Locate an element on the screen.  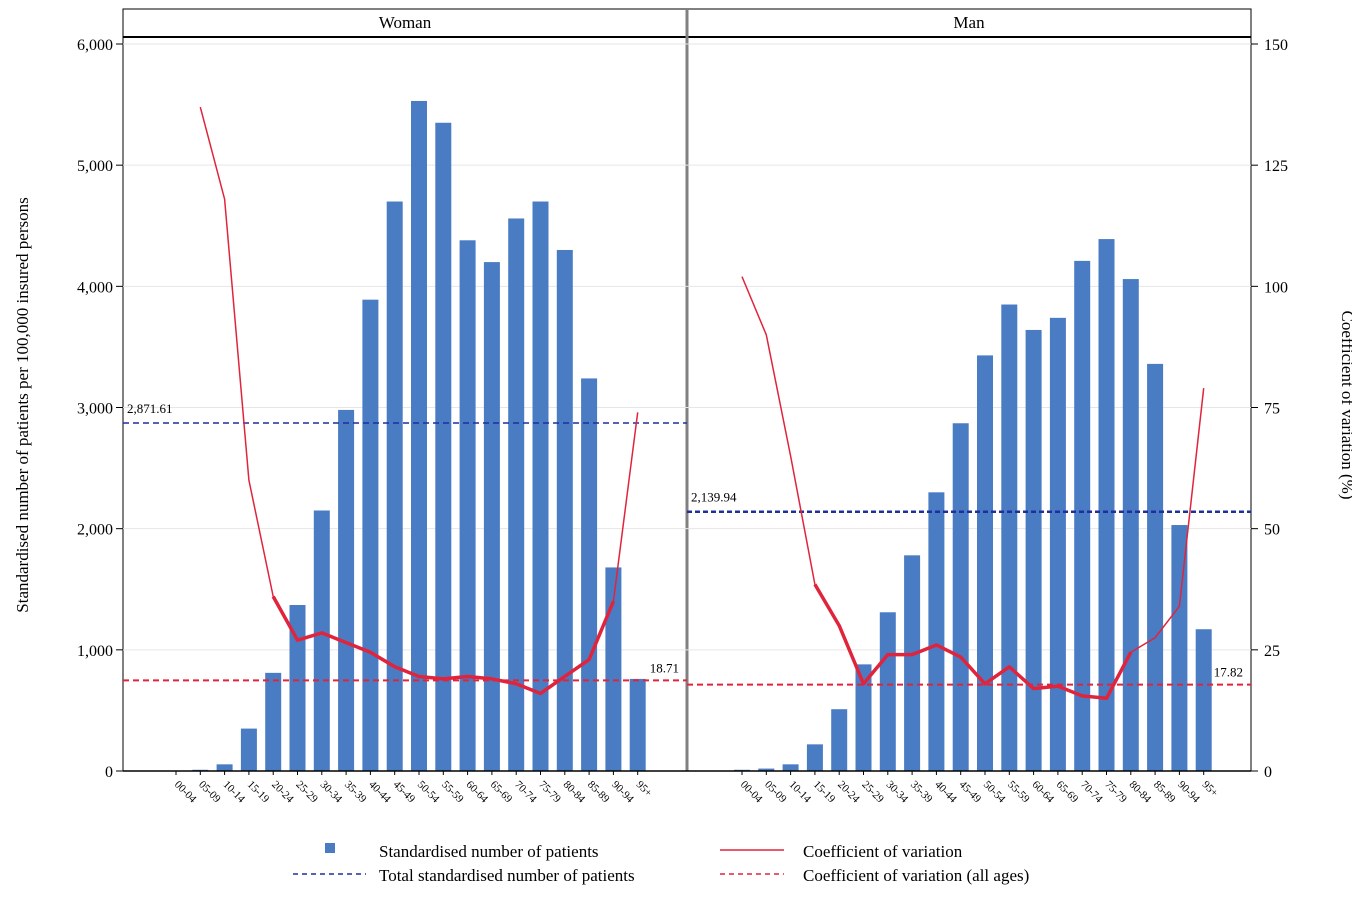
y-right-tick-label: 0 is located at coordinates (1268, 772).